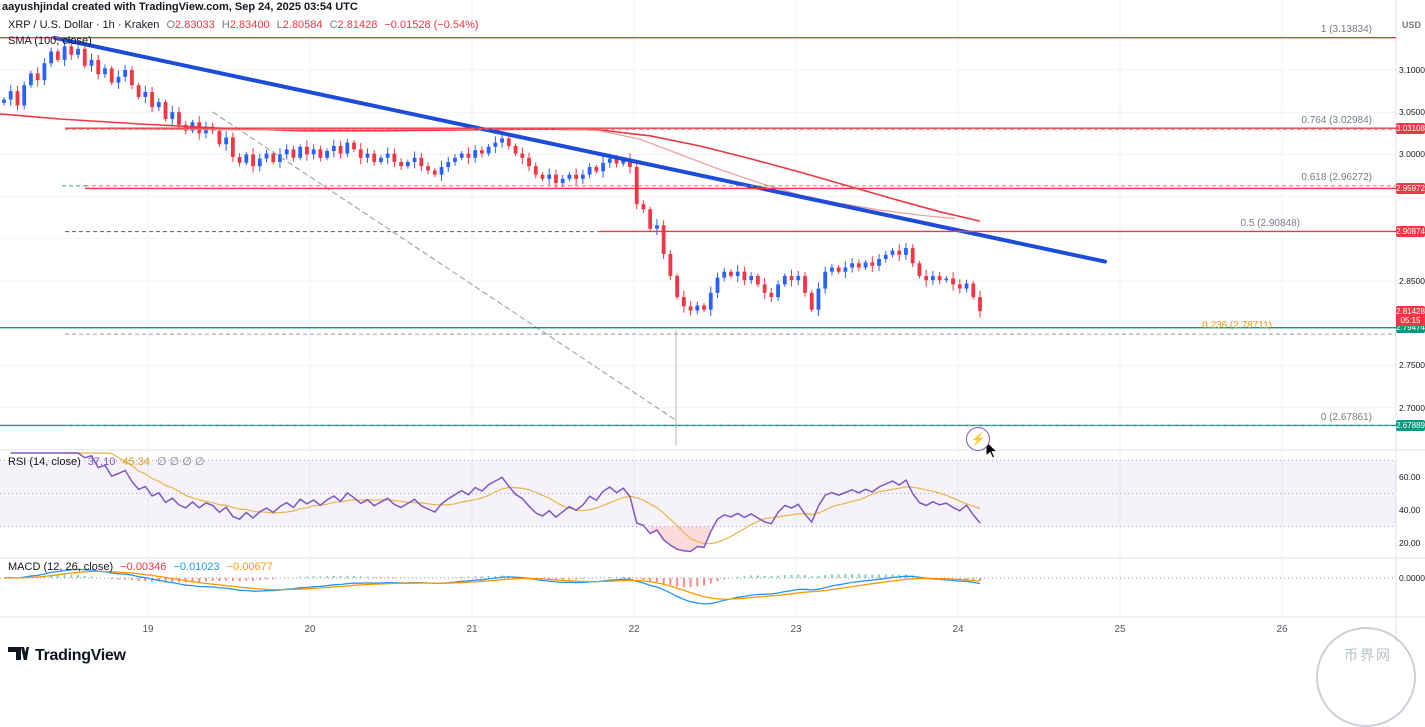  I want to click on rsi-value: 37.10, so click(102, 462).